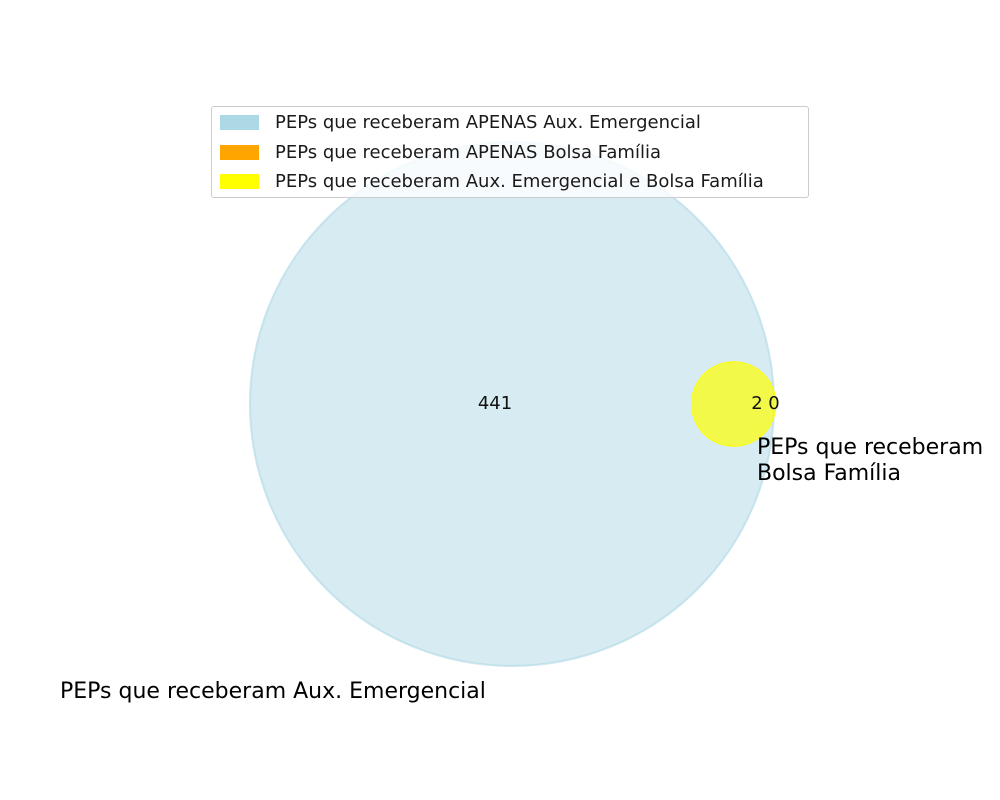 Image resolution: width=1000 pixels, height=800 pixels. I want to click on legend-swatch-both, so click(239, 181).